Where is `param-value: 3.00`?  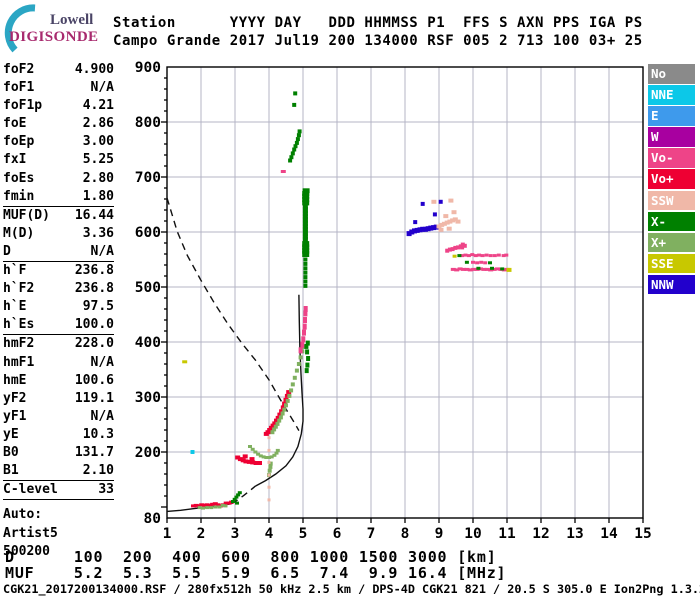
param-value: 3.00 is located at coordinates (98, 142).